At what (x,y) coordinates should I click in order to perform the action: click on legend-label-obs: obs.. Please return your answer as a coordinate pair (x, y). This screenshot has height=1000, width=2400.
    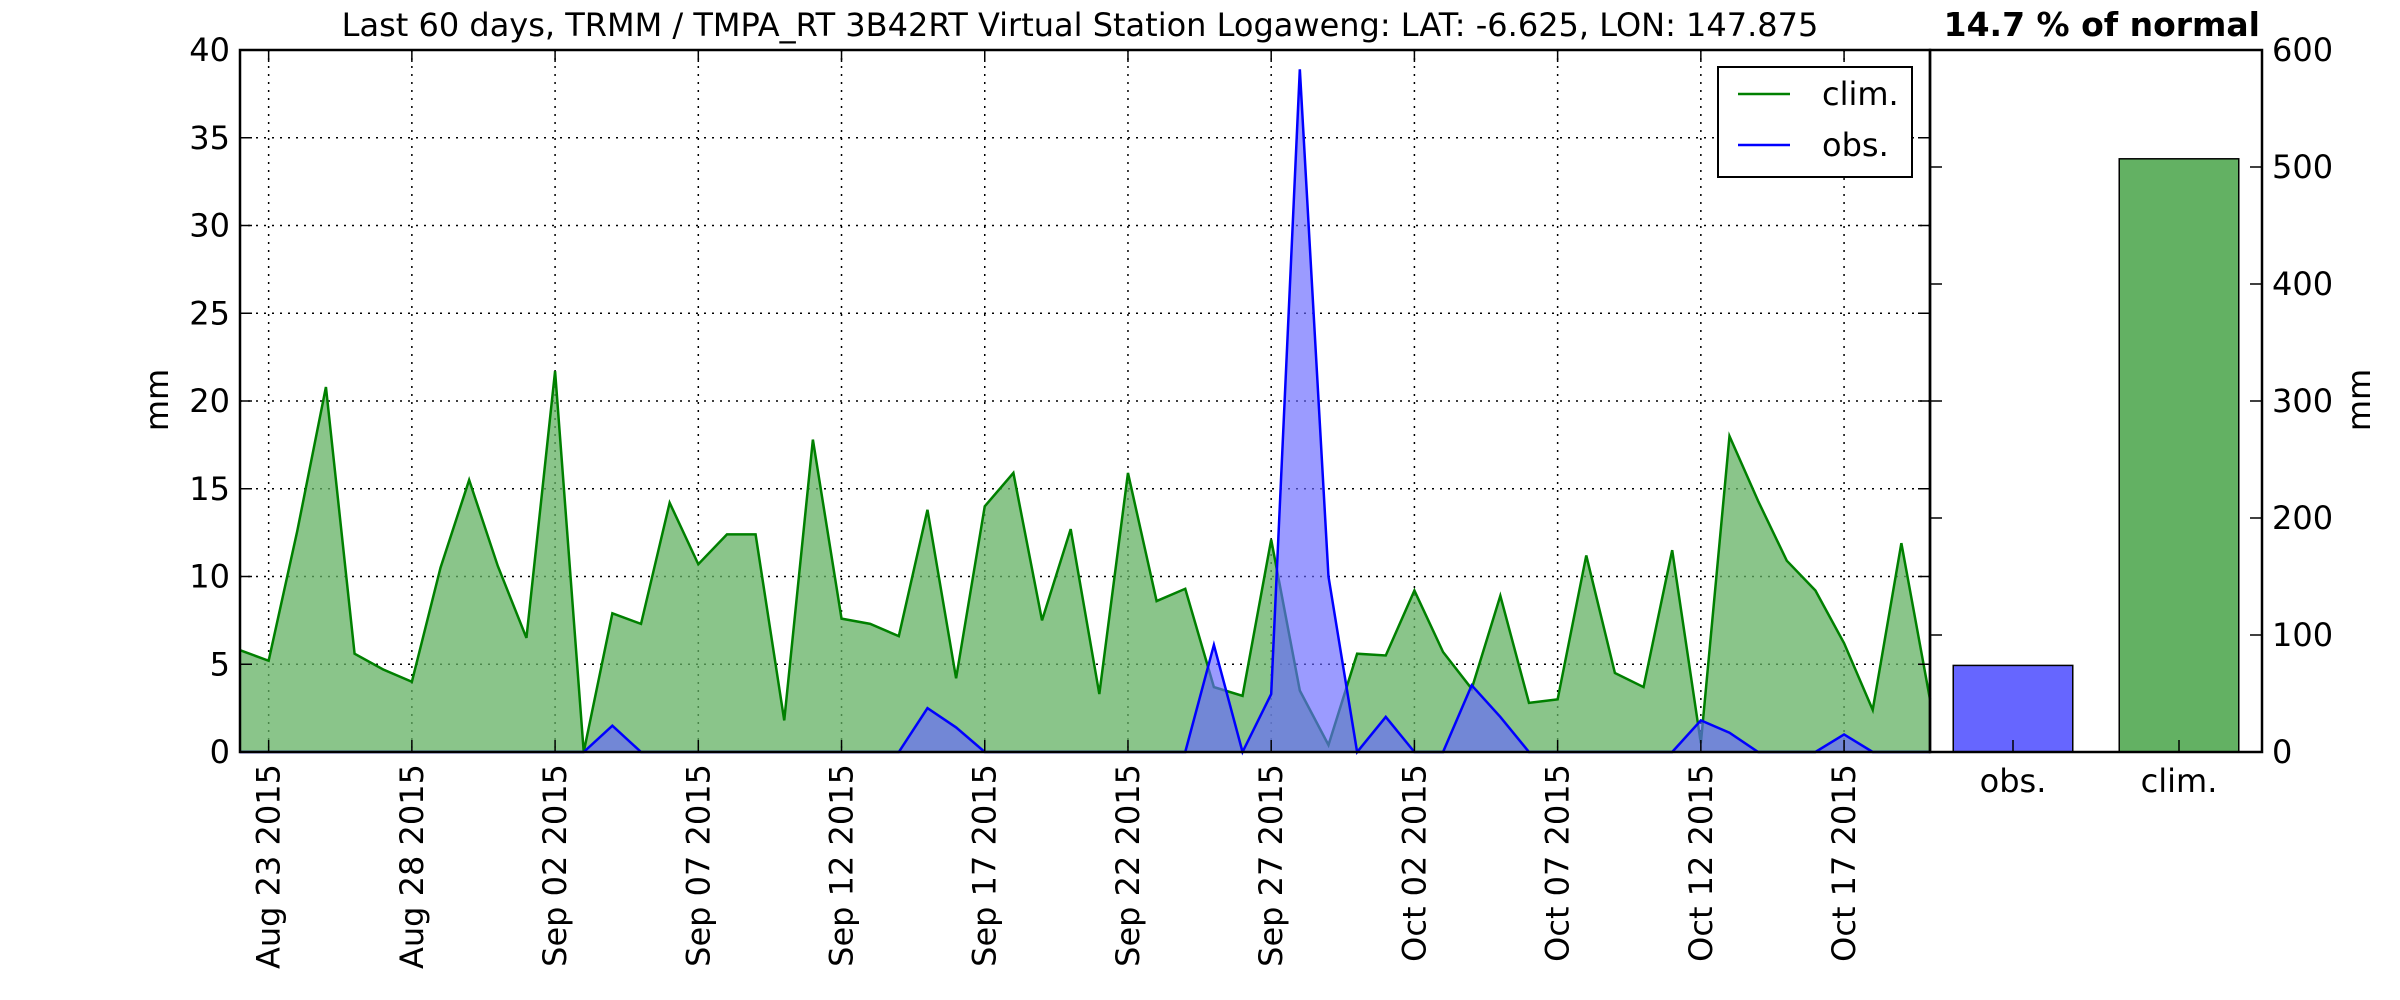
    Looking at the image, I should click on (1855, 145).